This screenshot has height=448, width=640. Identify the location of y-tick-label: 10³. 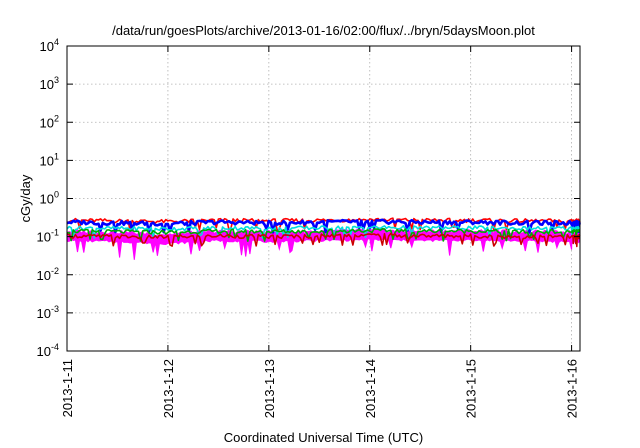
(49, 83).